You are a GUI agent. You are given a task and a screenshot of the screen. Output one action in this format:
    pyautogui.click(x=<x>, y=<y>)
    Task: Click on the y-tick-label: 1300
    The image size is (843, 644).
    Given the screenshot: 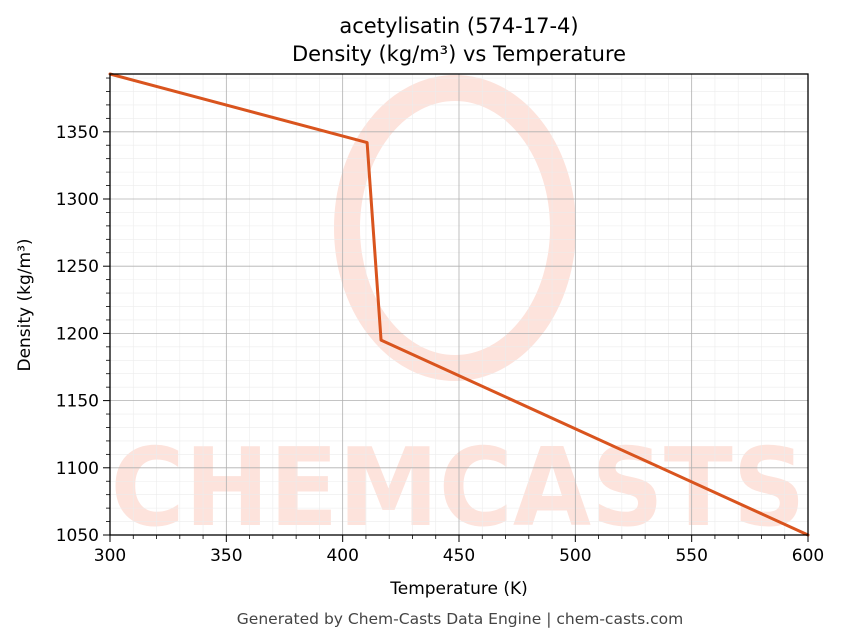 What is the action you would take?
    pyautogui.click(x=77, y=200)
    